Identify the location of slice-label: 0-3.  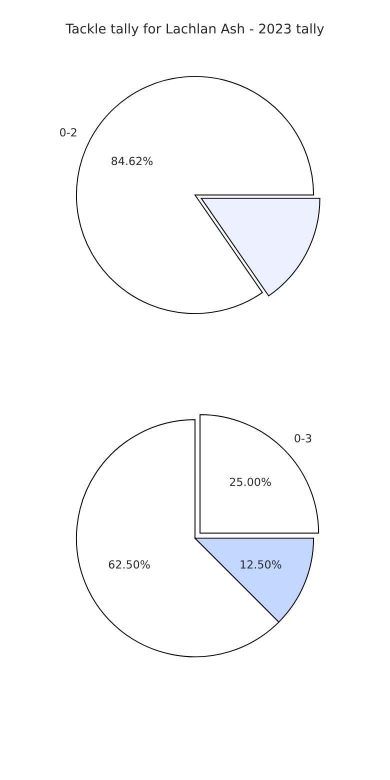
(303, 438).